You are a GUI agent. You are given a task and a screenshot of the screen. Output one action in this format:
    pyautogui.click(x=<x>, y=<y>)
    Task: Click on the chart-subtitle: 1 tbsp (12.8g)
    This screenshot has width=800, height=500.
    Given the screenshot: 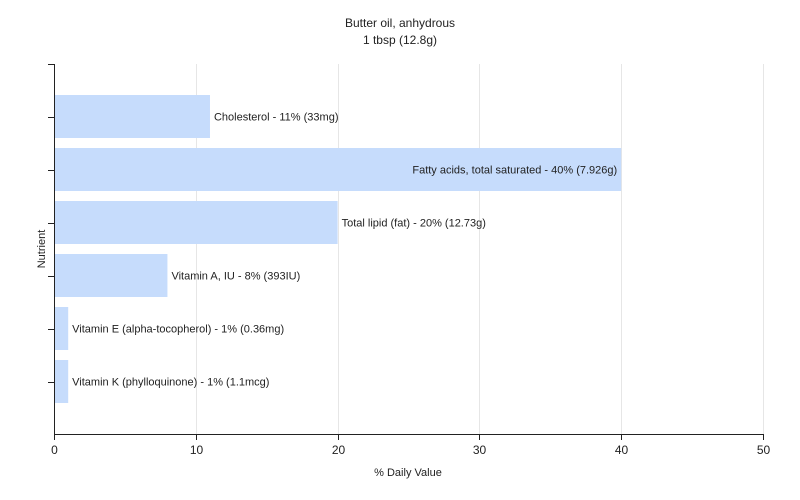 What is the action you would take?
    pyautogui.click(x=400, y=40)
    